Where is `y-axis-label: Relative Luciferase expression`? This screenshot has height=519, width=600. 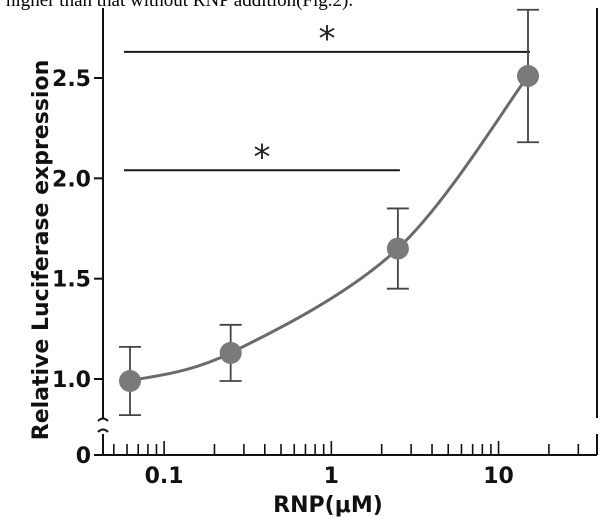
y-axis-label: Relative Luciferase expression is located at coordinates (41, 250).